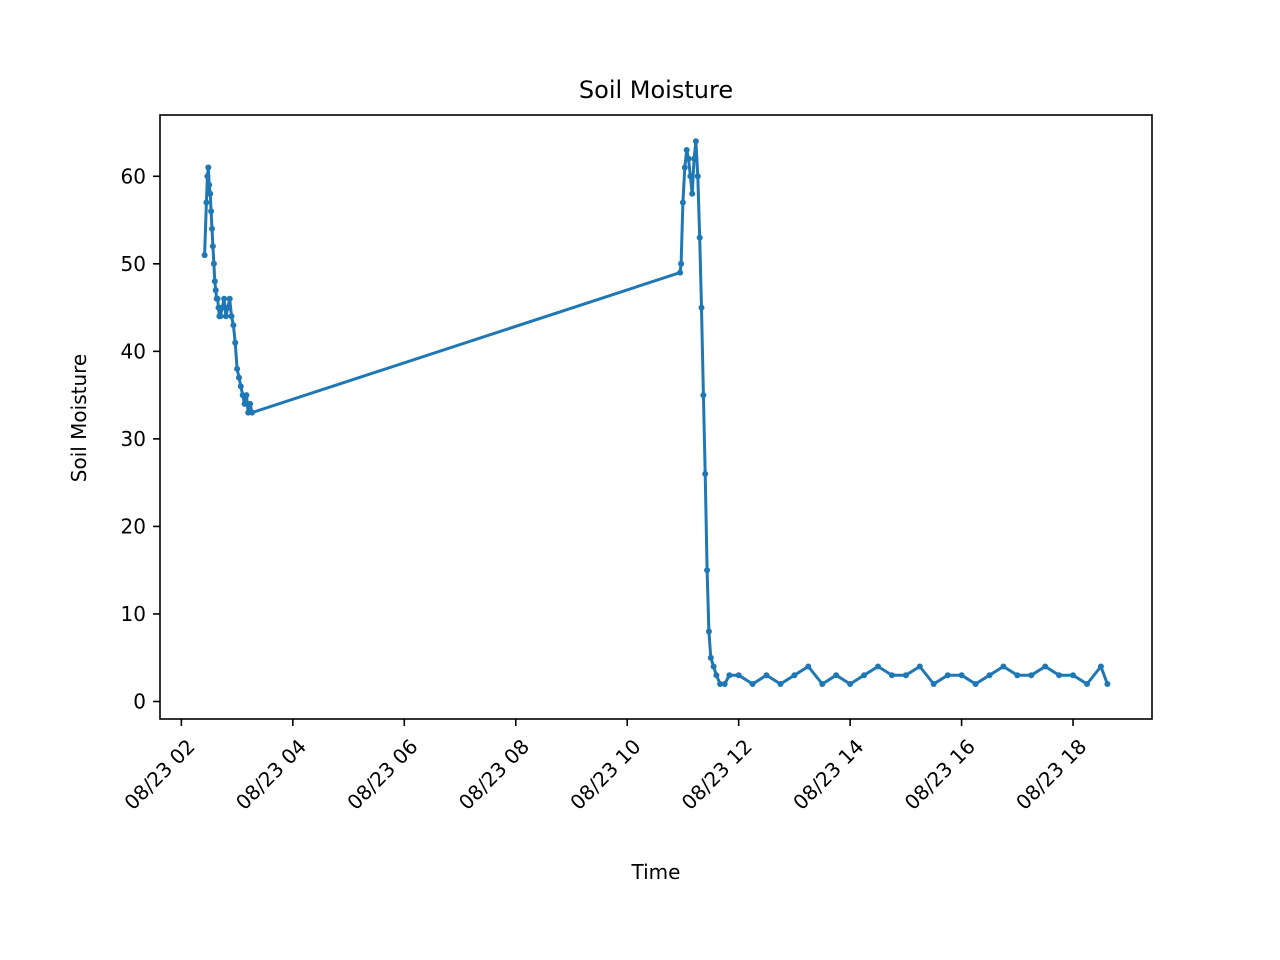  Describe the element at coordinates (133, 264) in the screenshot. I see `y-tick-label: 50` at that location.